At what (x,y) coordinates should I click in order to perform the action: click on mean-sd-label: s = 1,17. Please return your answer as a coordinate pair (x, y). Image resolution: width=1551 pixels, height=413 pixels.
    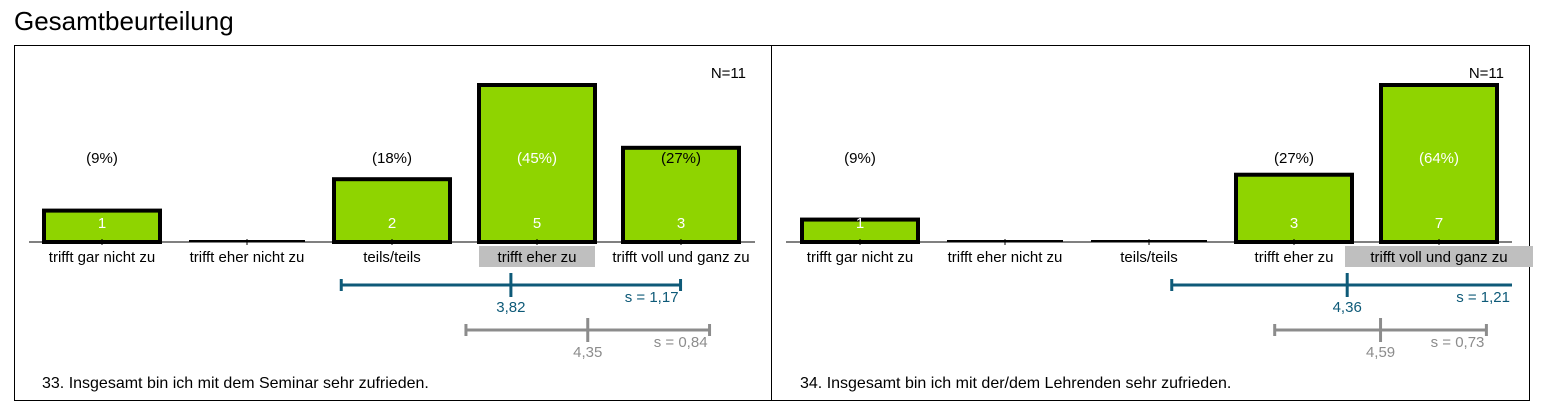
    Looking at the image, I should click on (652, 297).